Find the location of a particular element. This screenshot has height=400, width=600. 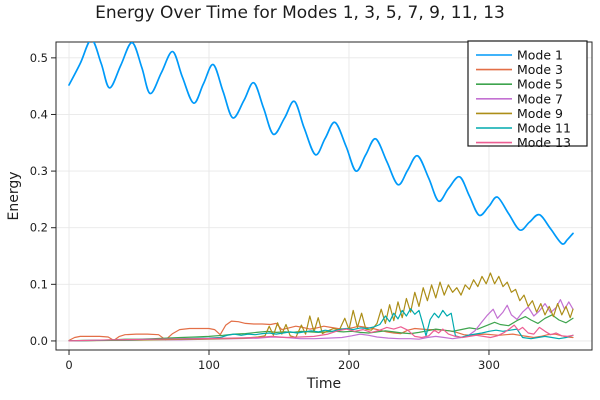

x-axis-label: Time is located at coordinates (324, 384).